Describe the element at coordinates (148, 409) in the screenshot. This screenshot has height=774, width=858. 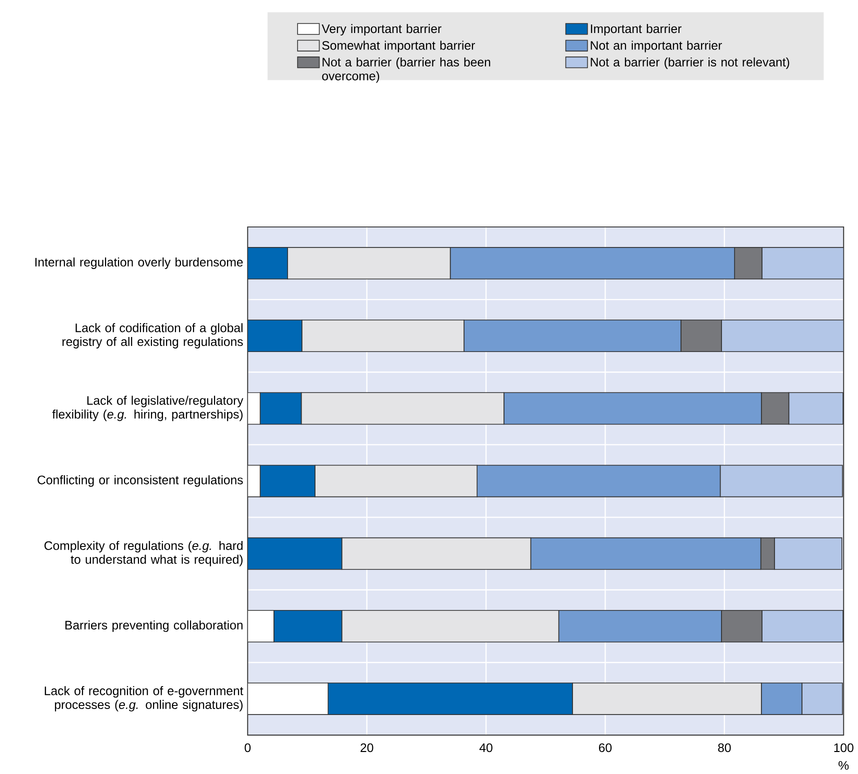
I see `y-tick-label: Lack of legislative/regulatory flexibility (e.g. hiring, partnerships)` at that location.